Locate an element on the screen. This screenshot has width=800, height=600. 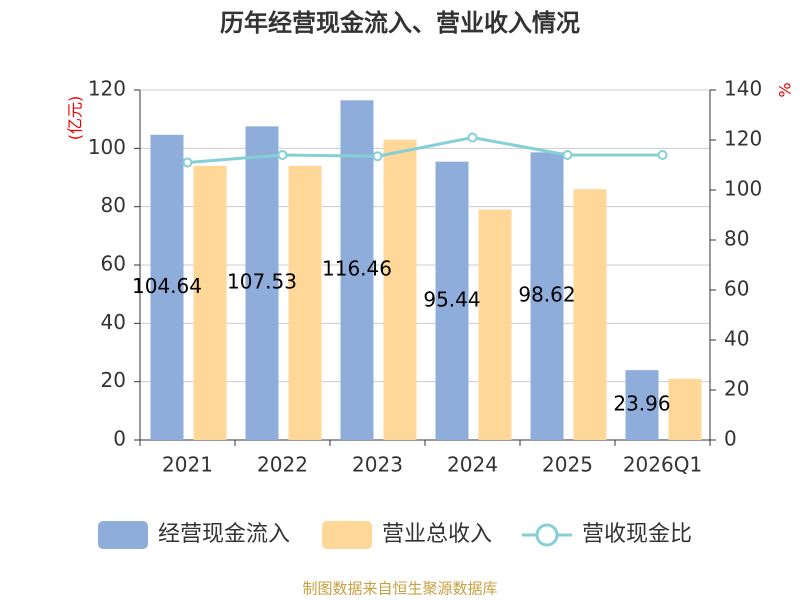
y-tick-label: 100 is located at coordinates (107, 147).